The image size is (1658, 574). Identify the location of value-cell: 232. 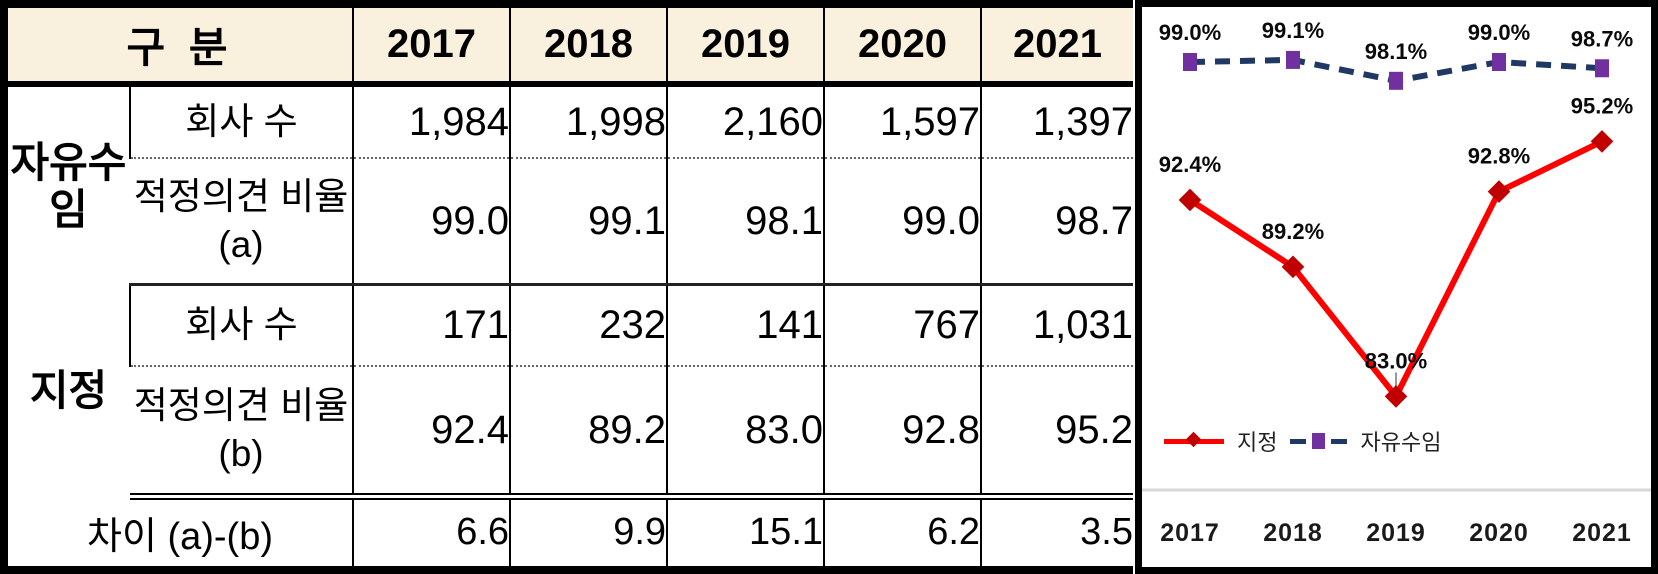
(588, 326).